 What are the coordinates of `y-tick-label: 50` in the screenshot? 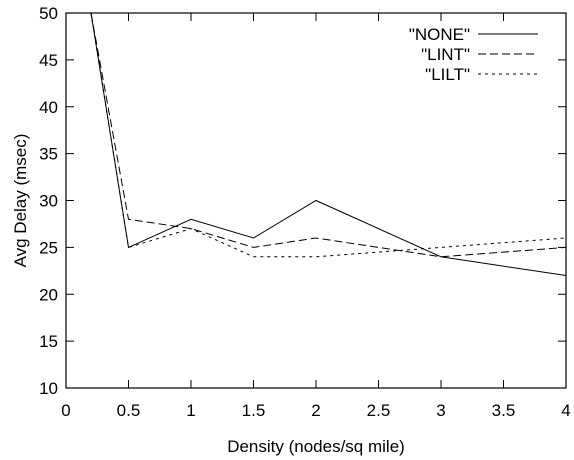 It's located at (48, 13).